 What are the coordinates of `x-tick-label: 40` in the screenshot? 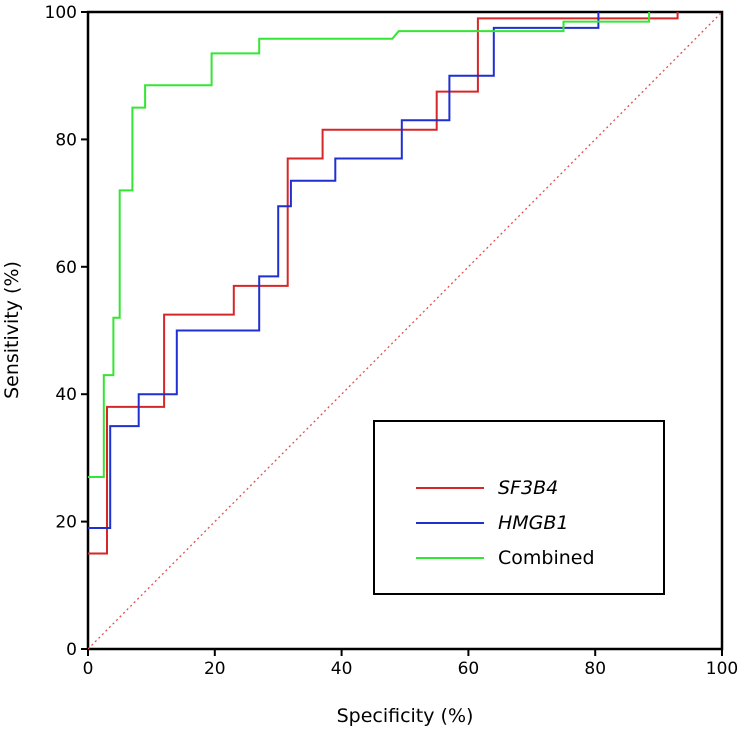 It's located at (342, 669).